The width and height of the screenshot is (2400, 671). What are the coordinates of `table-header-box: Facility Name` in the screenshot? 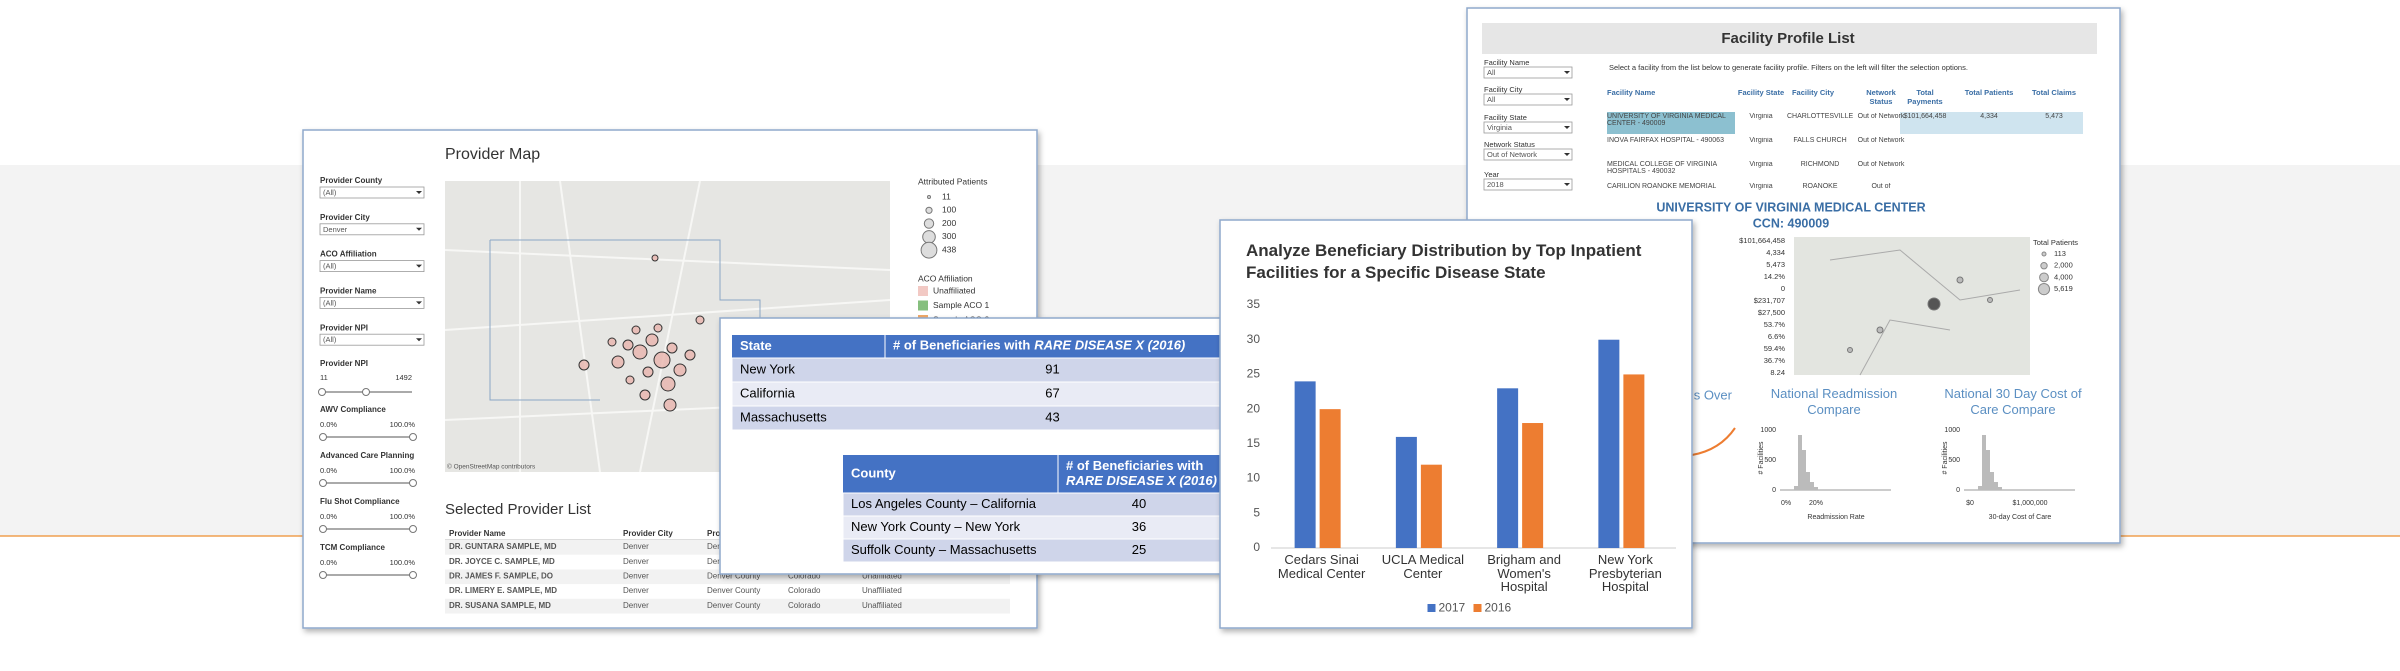 It's located at (1631, 92).